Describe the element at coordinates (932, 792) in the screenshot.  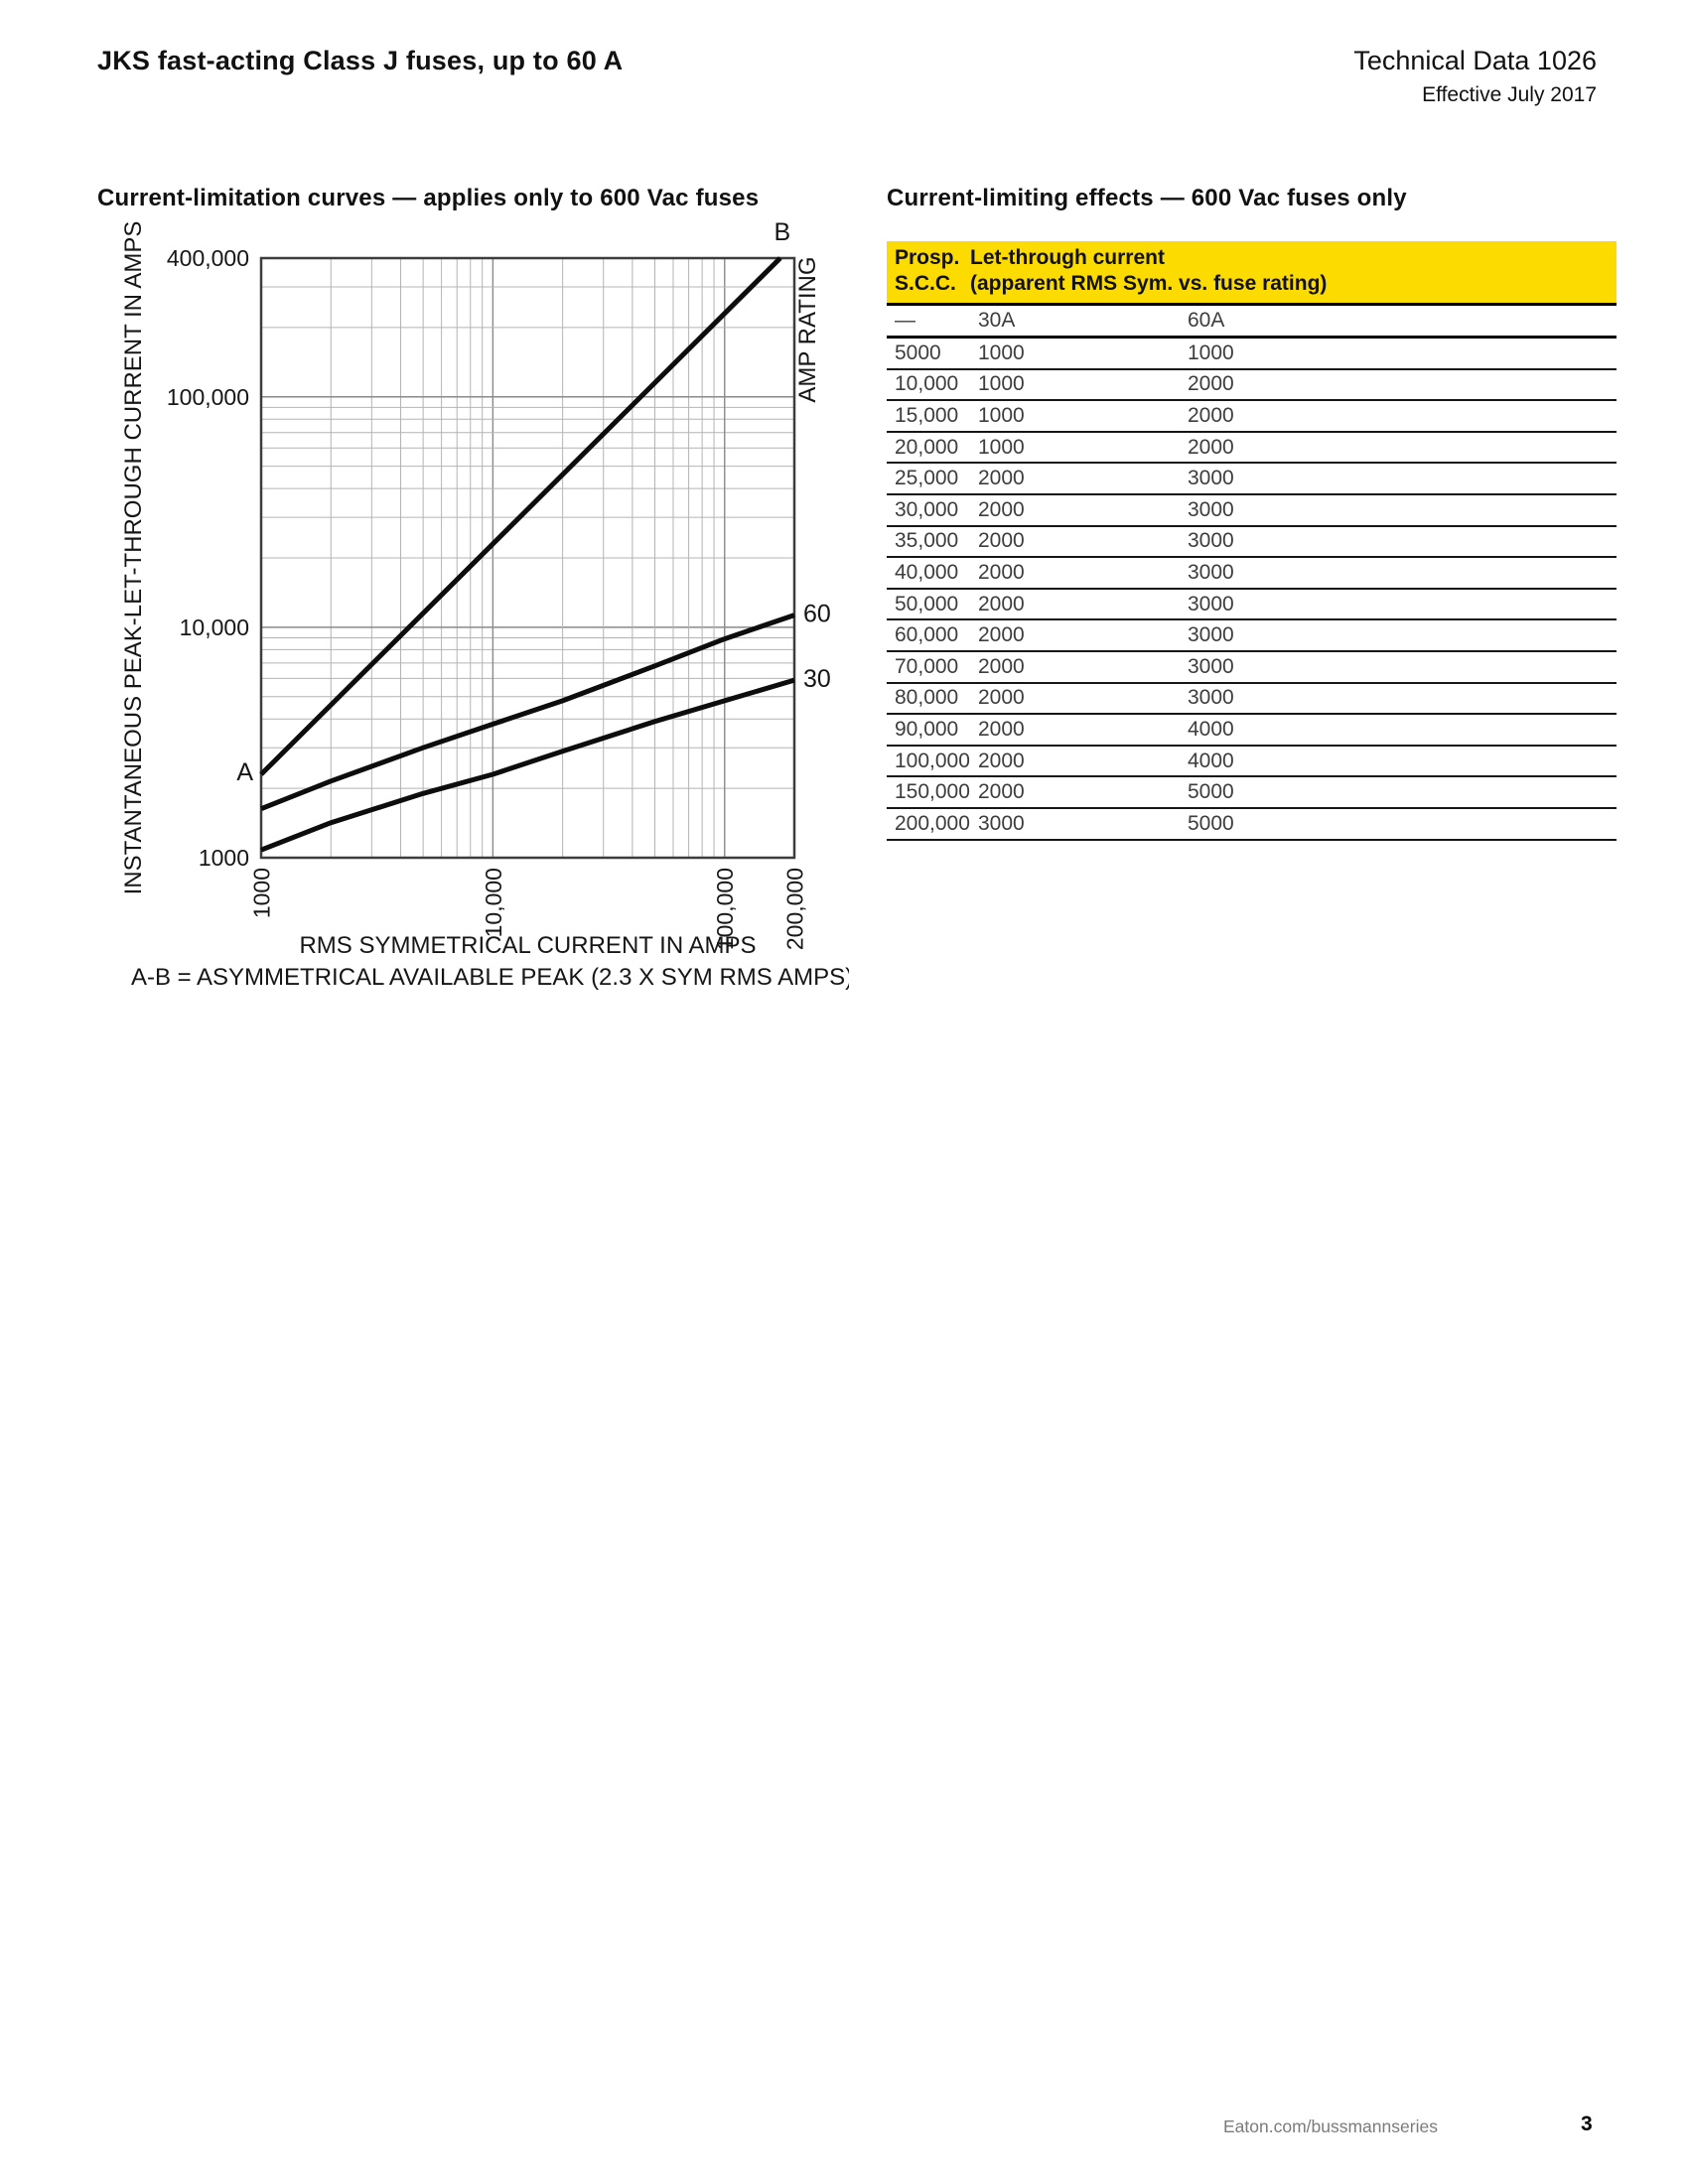
I see `table-cell: 150,000` at that location.